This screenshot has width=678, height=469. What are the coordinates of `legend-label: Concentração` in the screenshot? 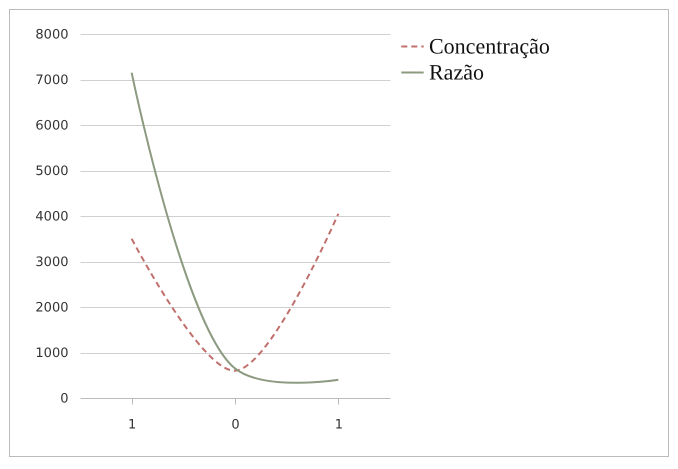 It's located at (489, 46).